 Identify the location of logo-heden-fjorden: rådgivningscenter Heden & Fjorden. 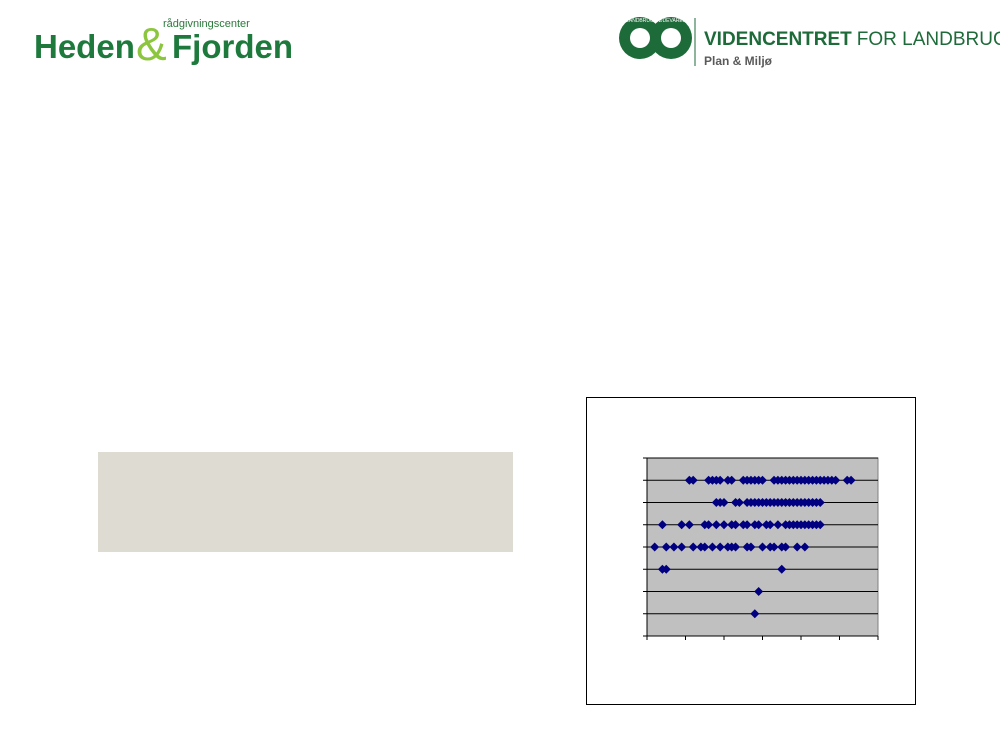
(163, 44).